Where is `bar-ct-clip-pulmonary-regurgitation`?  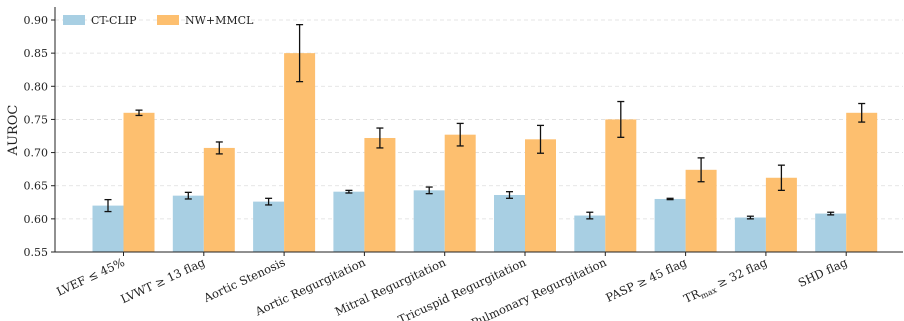
bar-ct-clip-pulmonary-regurgitation is located at coordinates (590, 233).